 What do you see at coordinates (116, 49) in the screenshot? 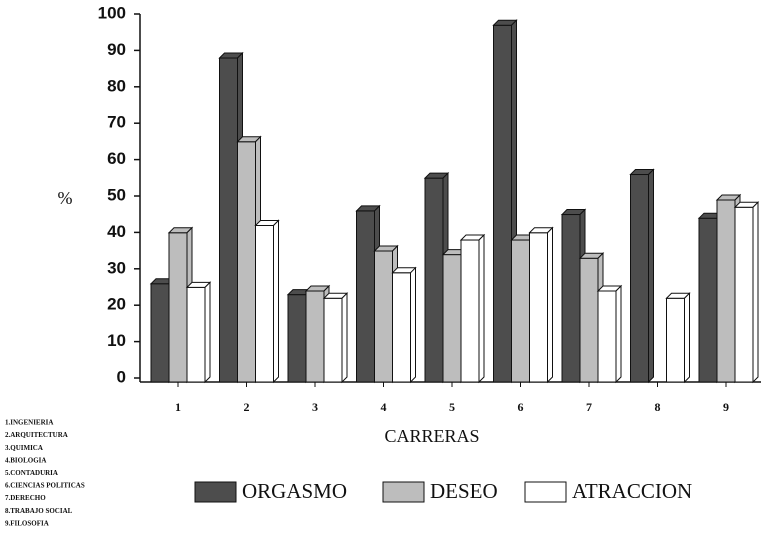
I see `y-tick-label: 90` at bounding box center [116, 49].